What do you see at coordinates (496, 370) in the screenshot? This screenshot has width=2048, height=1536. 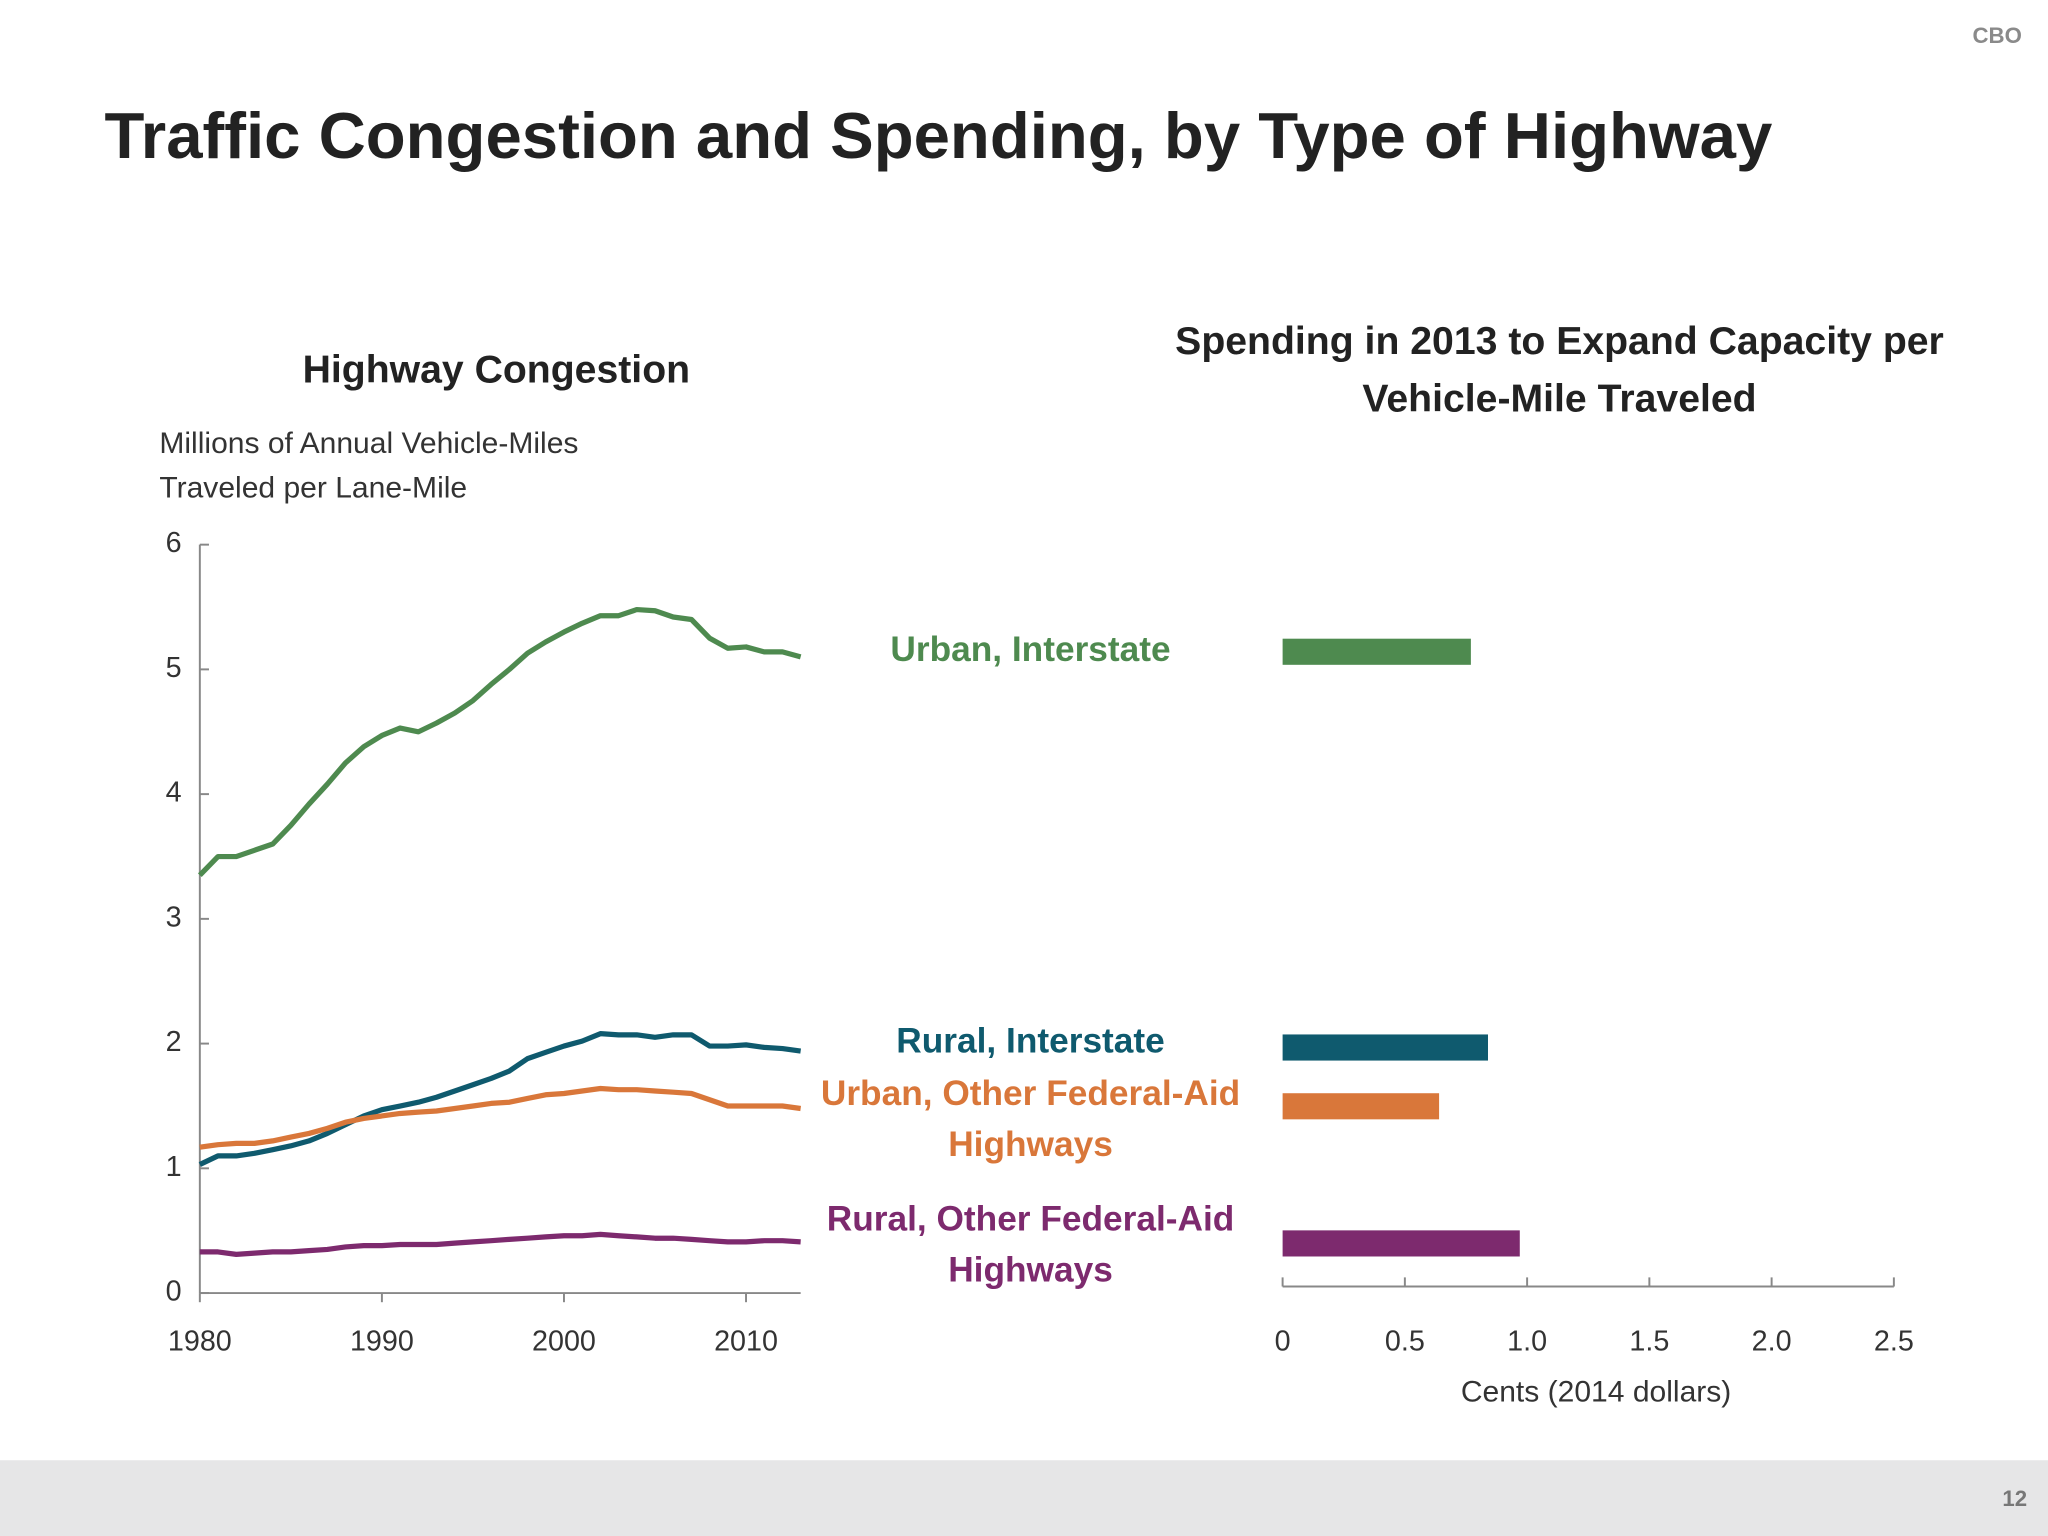 I see `chart-title: Highway Congestion` at bounding box center [496, 370].